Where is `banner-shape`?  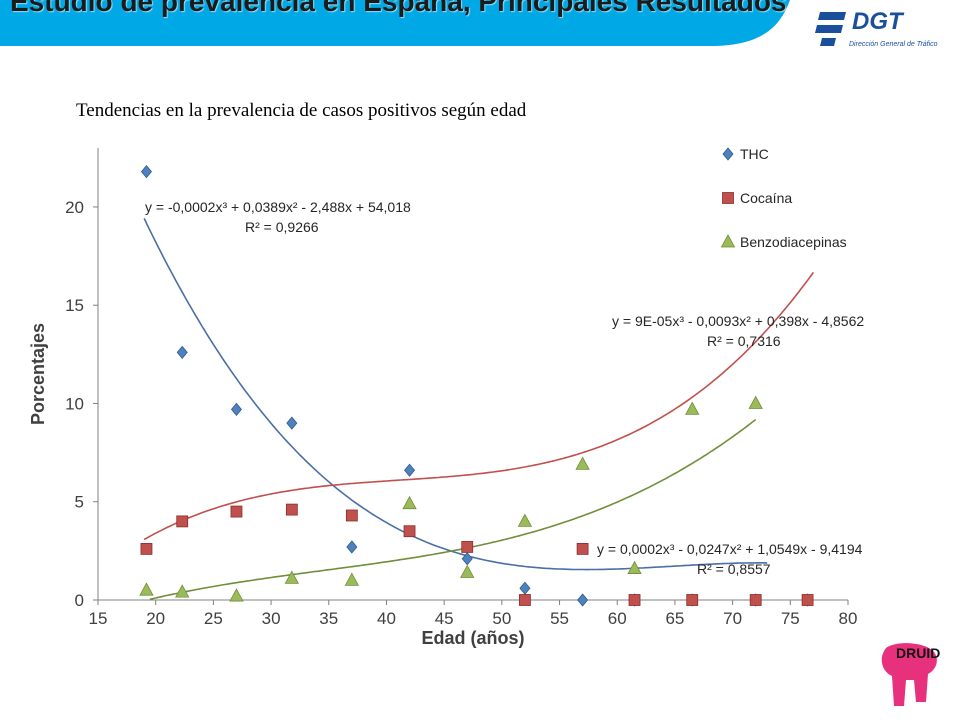 banner-shape is located at coordinates (395, 23).